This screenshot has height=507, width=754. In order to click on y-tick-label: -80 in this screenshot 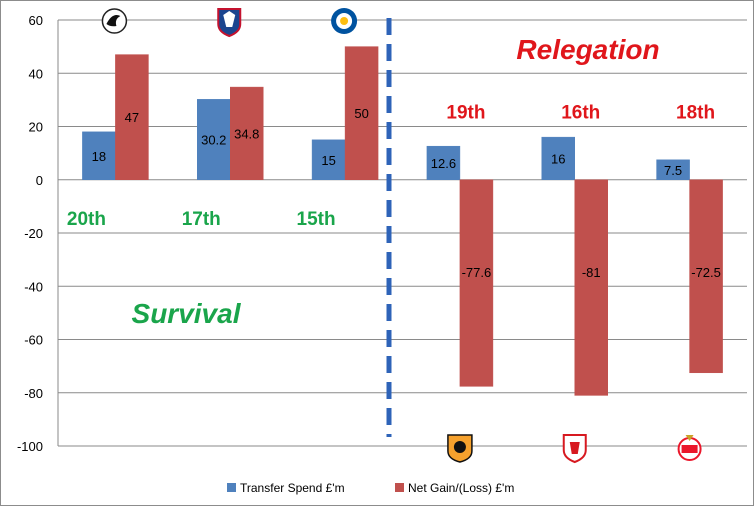, I will do `click(33, 393)`.